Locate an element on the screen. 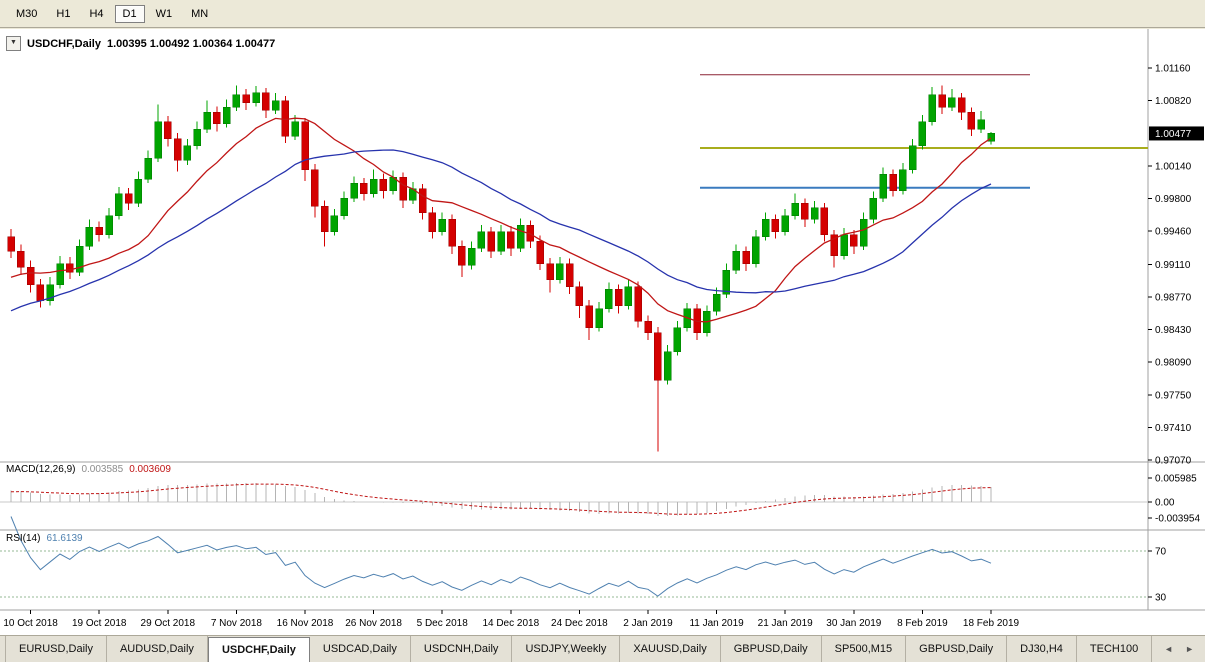 Image resolution: width=1205 pixels, height=662 pixels. svg-text: 2 Jan 2019 is located at coordinates (648, 623).